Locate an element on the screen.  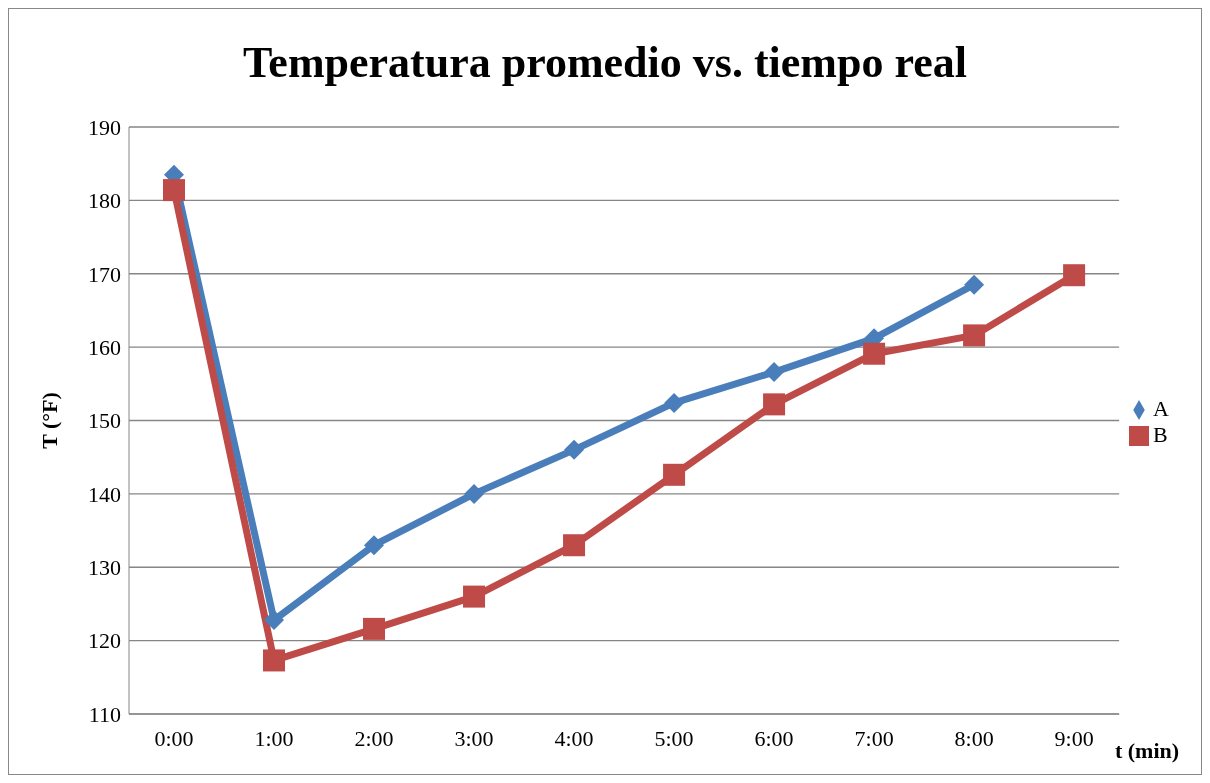
x-tick-label: 9:00 is located at coordinates (1074, 738).